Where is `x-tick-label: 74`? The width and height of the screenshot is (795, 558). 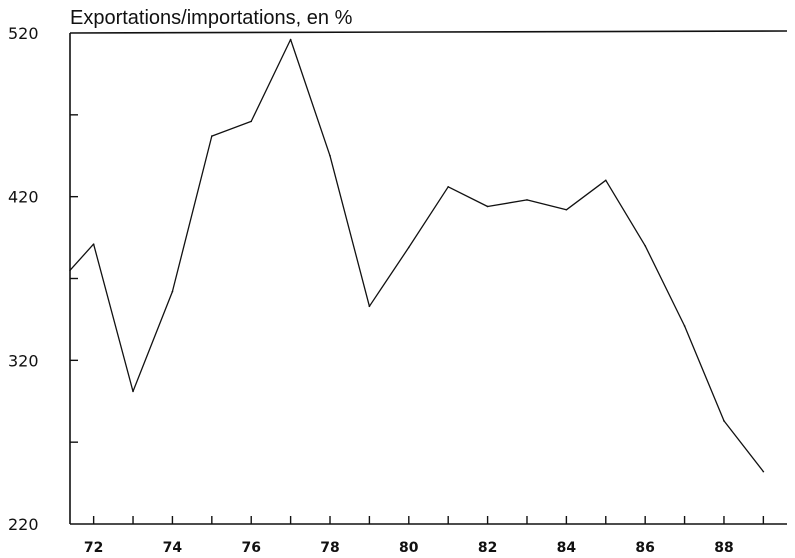
x-tick-label: 74 is located at coordinates (173, 548).